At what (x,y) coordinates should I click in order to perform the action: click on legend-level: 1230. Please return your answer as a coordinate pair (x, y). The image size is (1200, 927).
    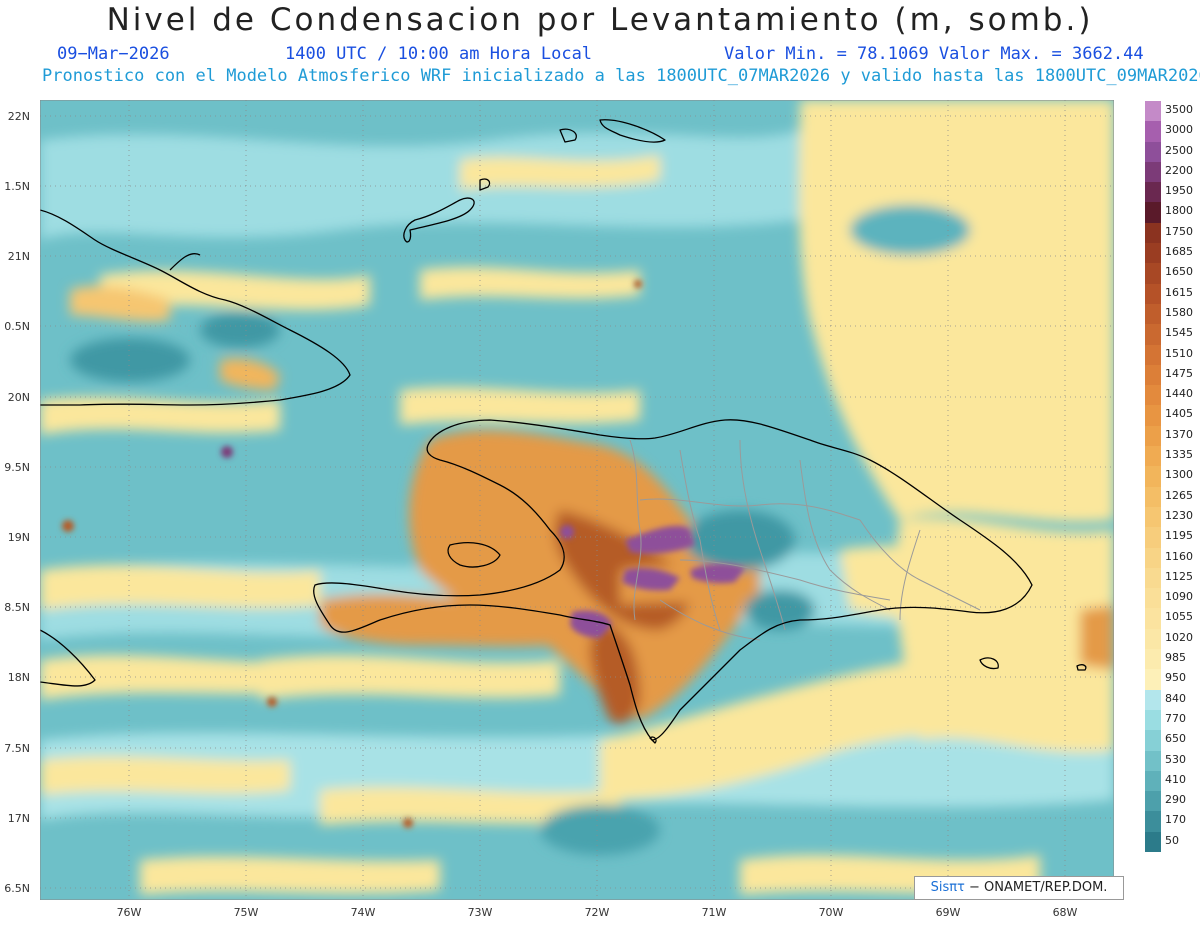
    Looking at the image, I should click on (1169, 517).